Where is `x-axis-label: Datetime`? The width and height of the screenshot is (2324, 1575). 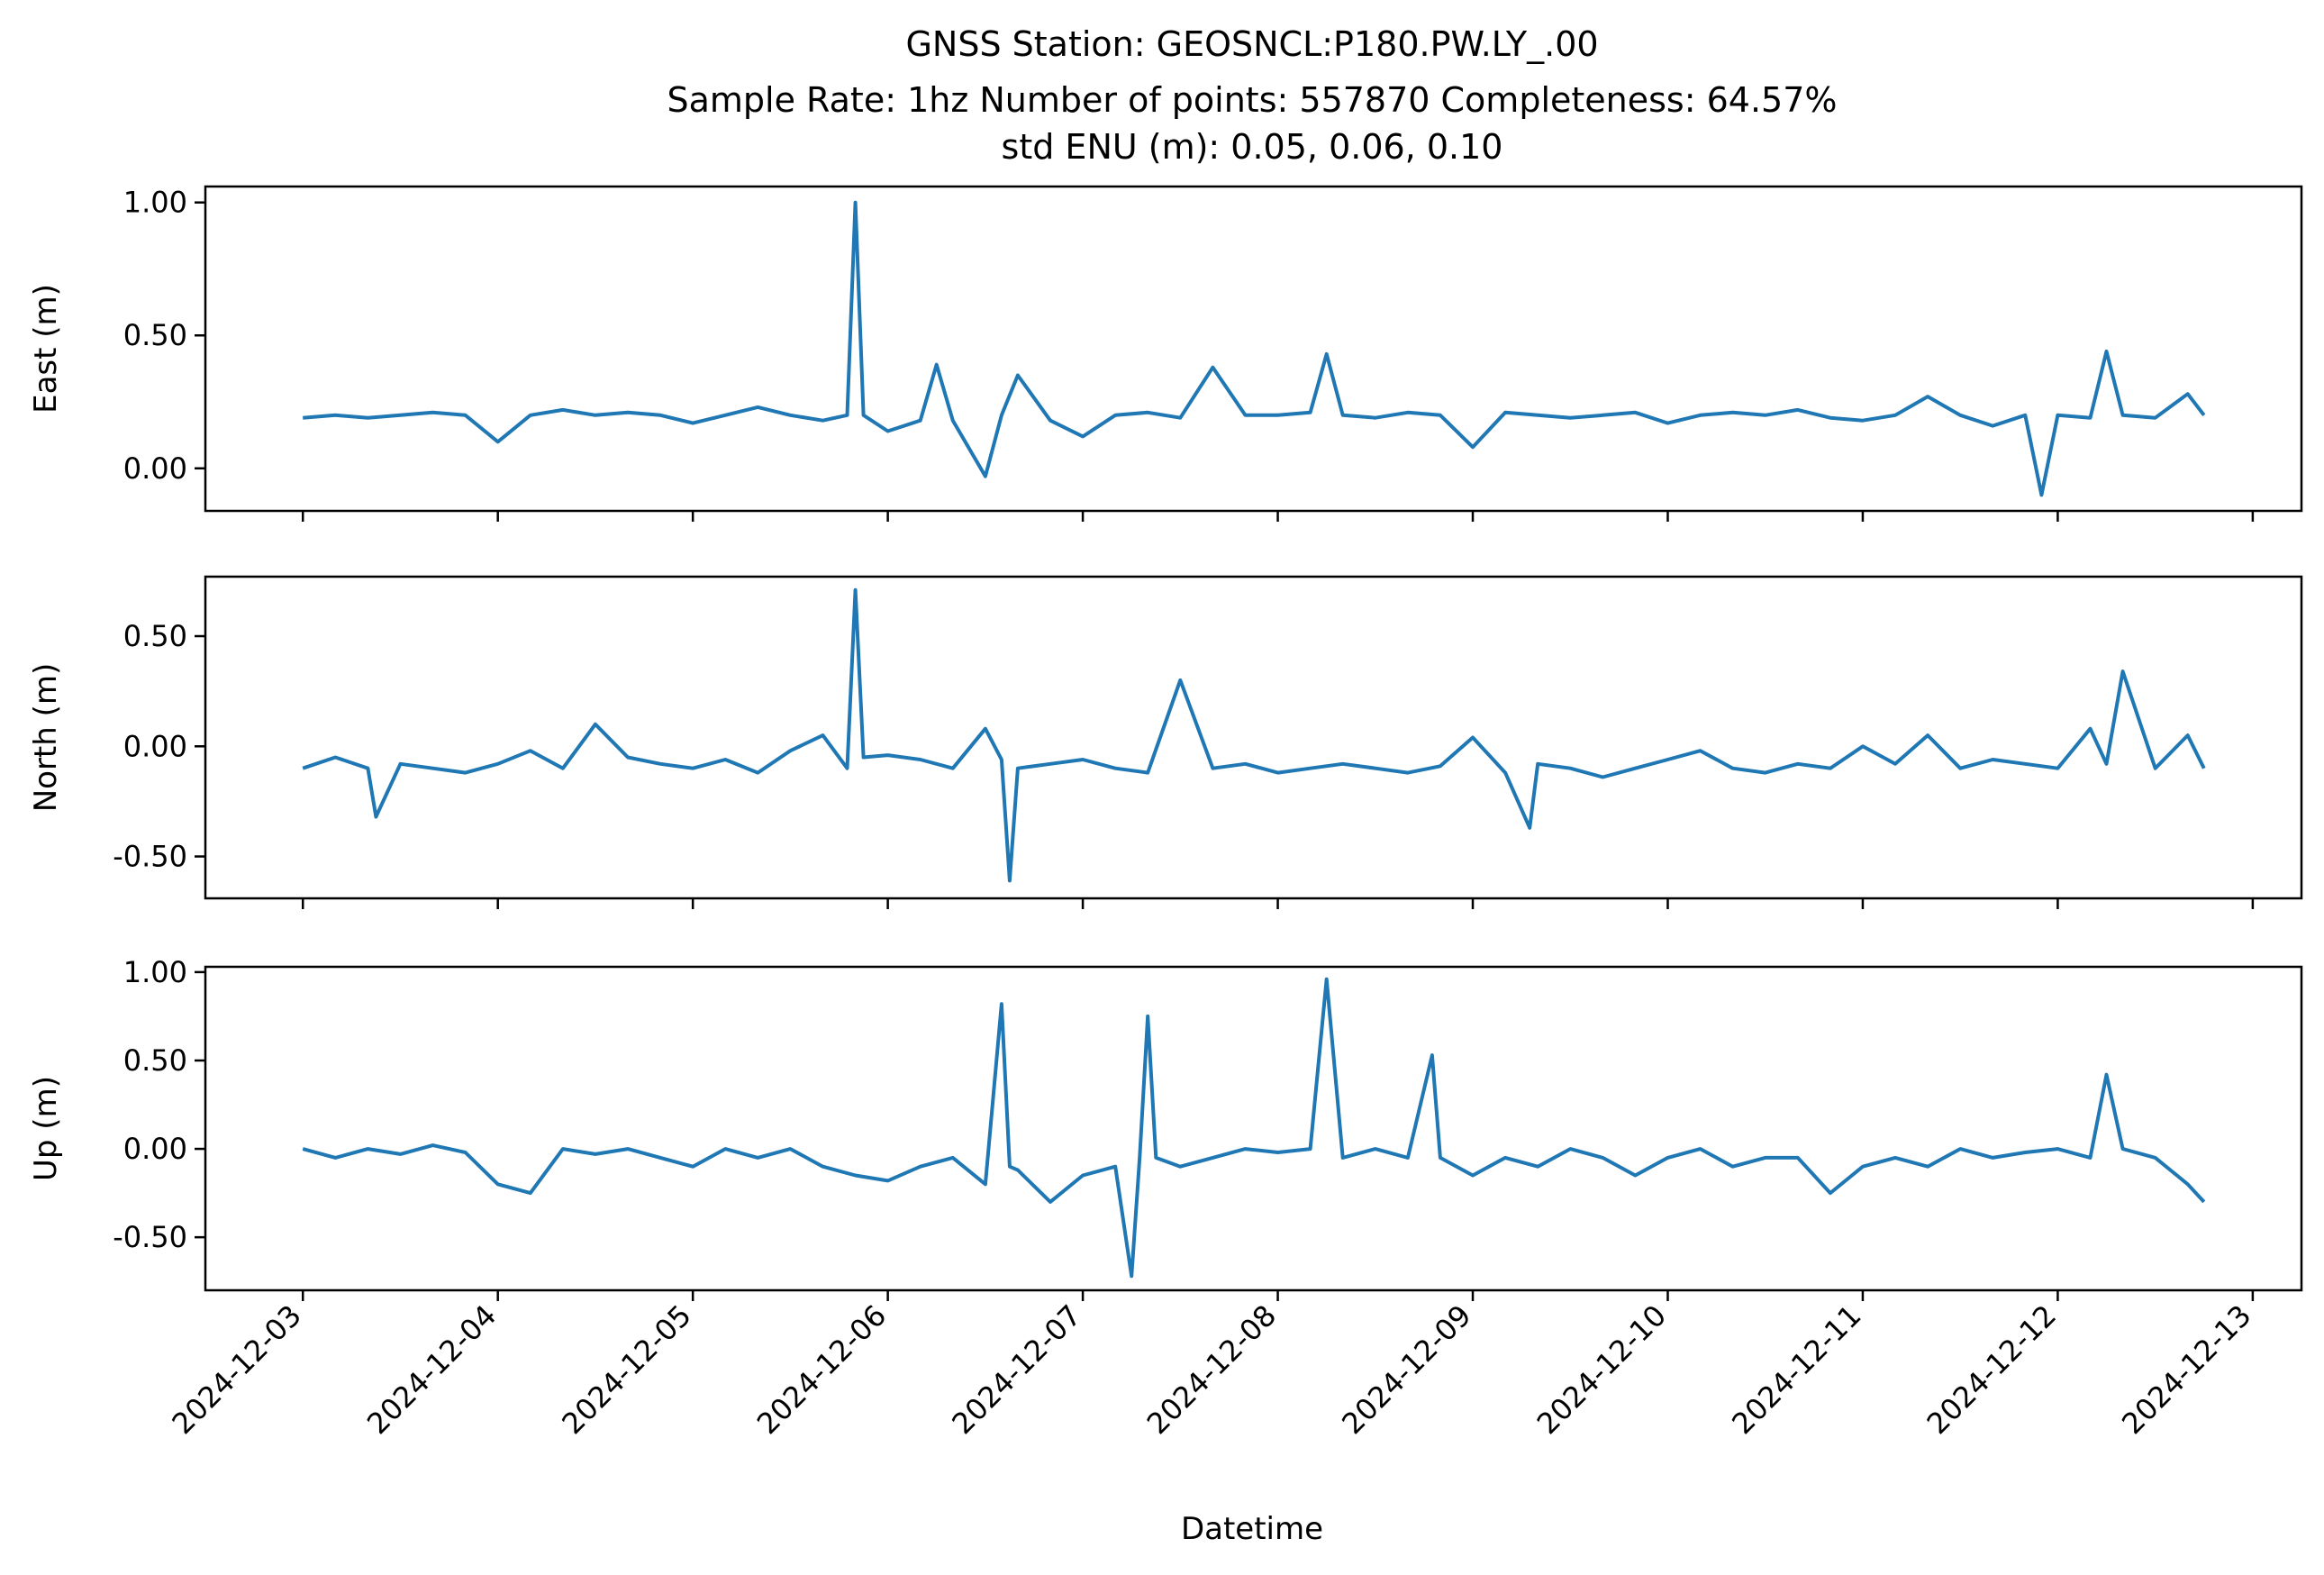 x-axis-label: Datetime is located at coordinates (1252, 1529).